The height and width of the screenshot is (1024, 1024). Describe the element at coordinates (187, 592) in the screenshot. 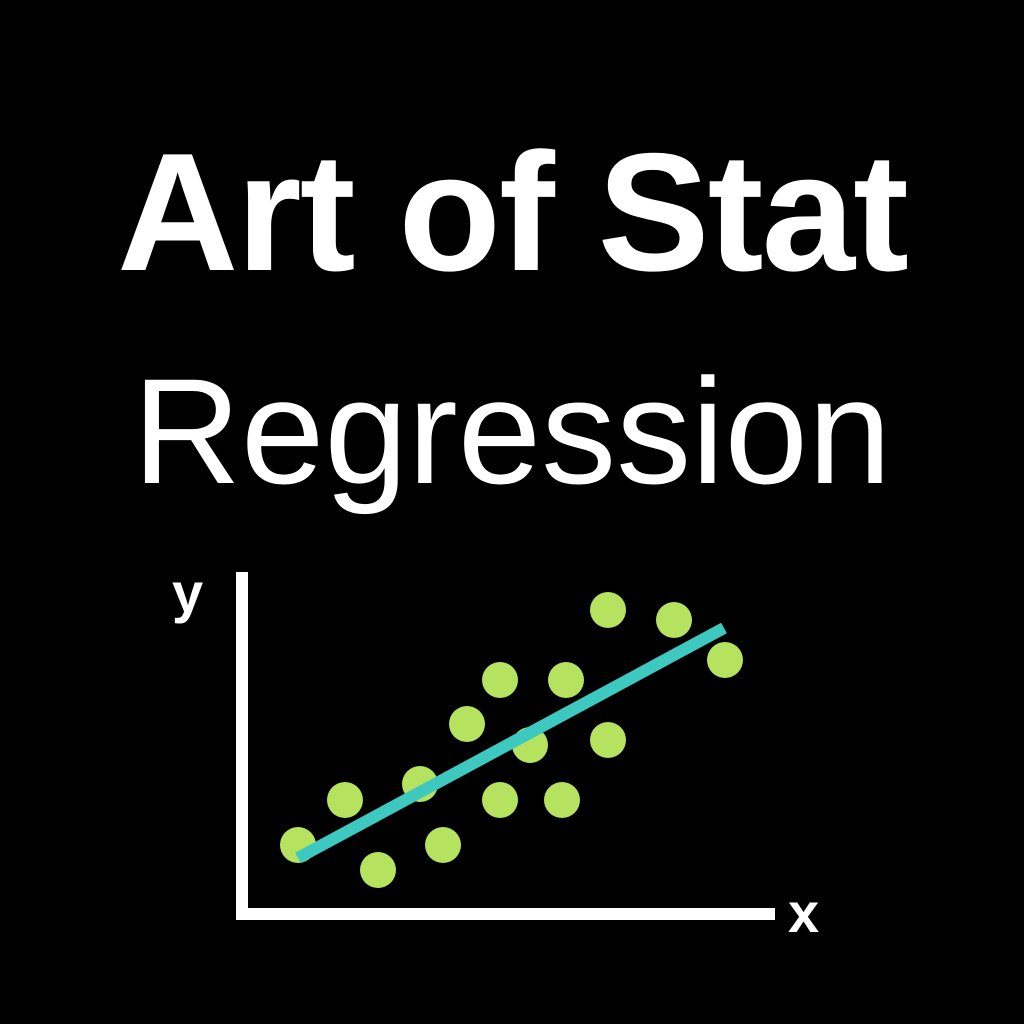

I see `y-axis-label: y` at that location.